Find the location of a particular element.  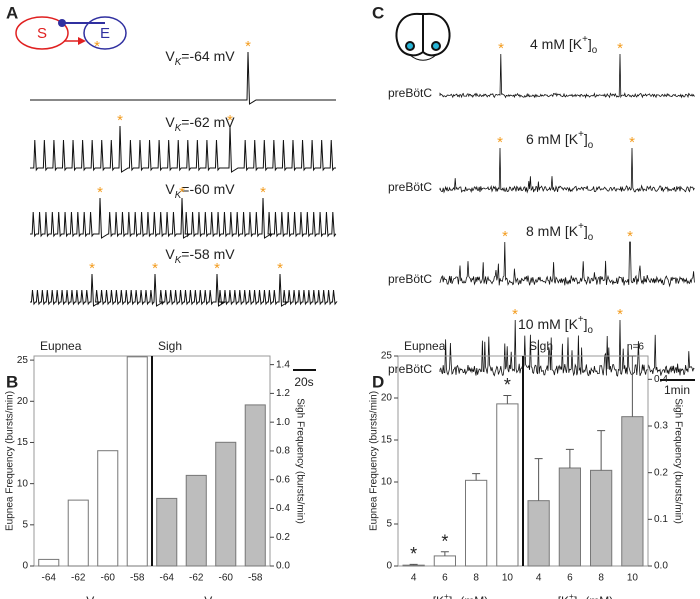

panel-label: B is located at coordinates (12, 381).